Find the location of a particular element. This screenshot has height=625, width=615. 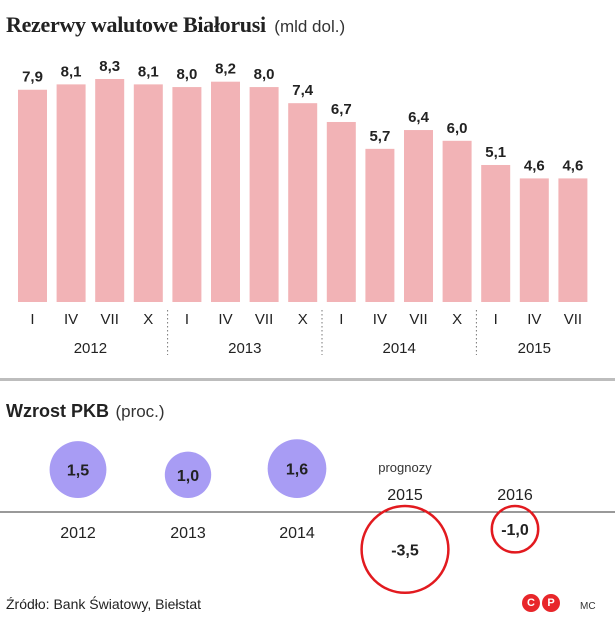

gdp-year-label: 2015 is located at coordinates (405, 495).